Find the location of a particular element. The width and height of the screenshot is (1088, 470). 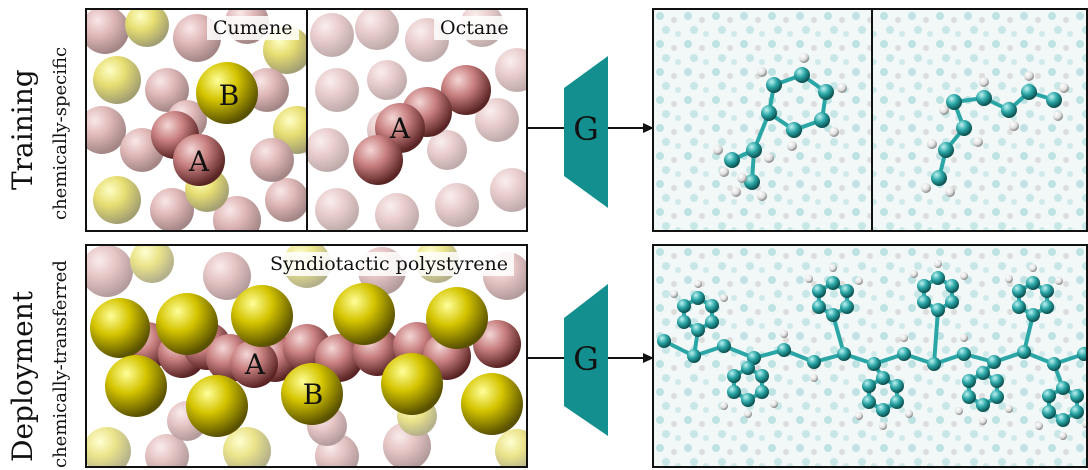

row-subtitle-deployment: chemically-transferred is located at coordinates (60, 364).